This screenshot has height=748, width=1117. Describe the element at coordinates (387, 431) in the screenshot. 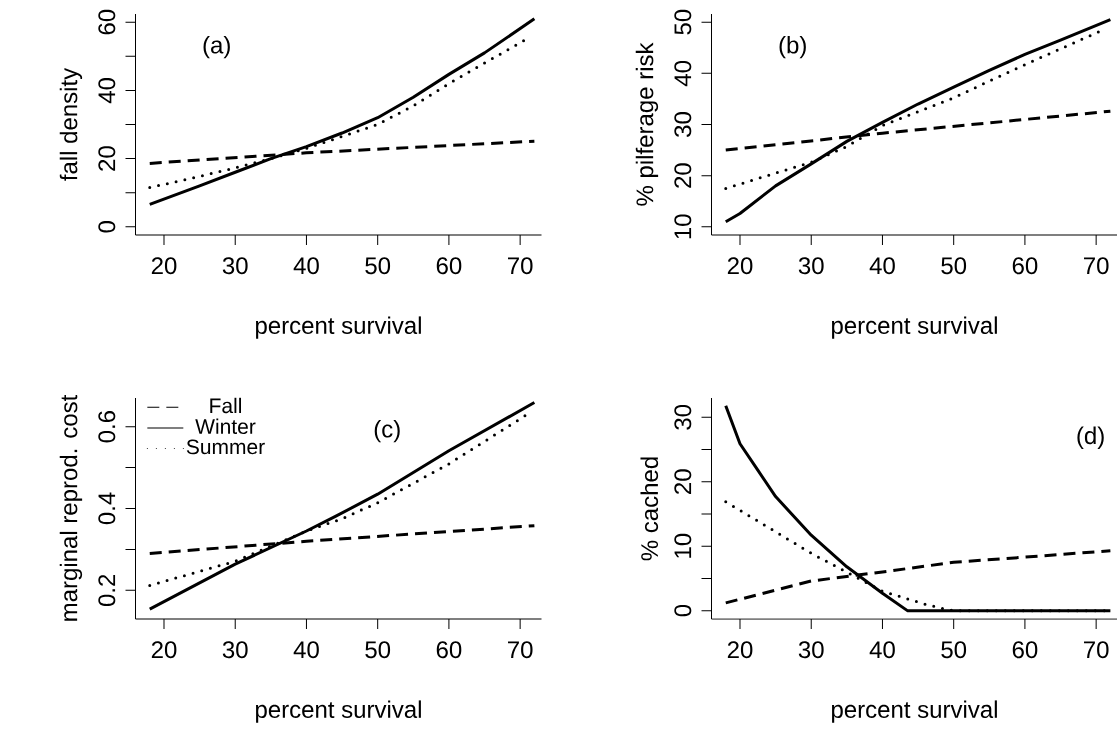

I see `annotation: (c)` at that location.